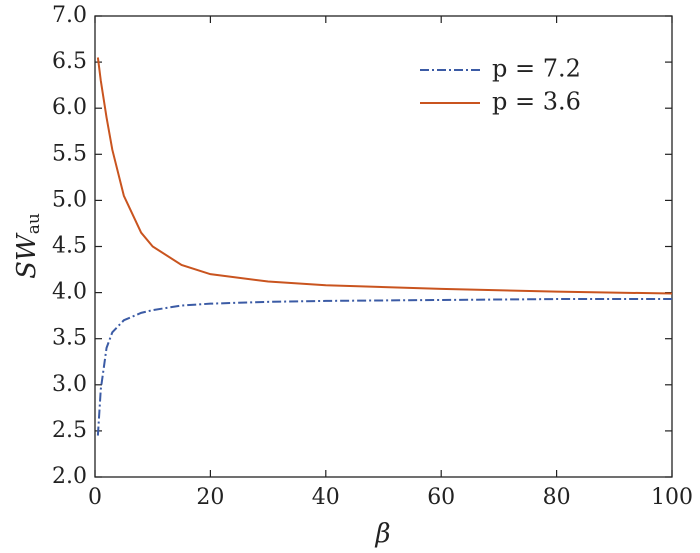 This screenshot has height=553, width=700. What do you see at coordinates (69, 199) in the screenshot?
I see `y-tick-label: 5.0` at bounding box center [69, 199].